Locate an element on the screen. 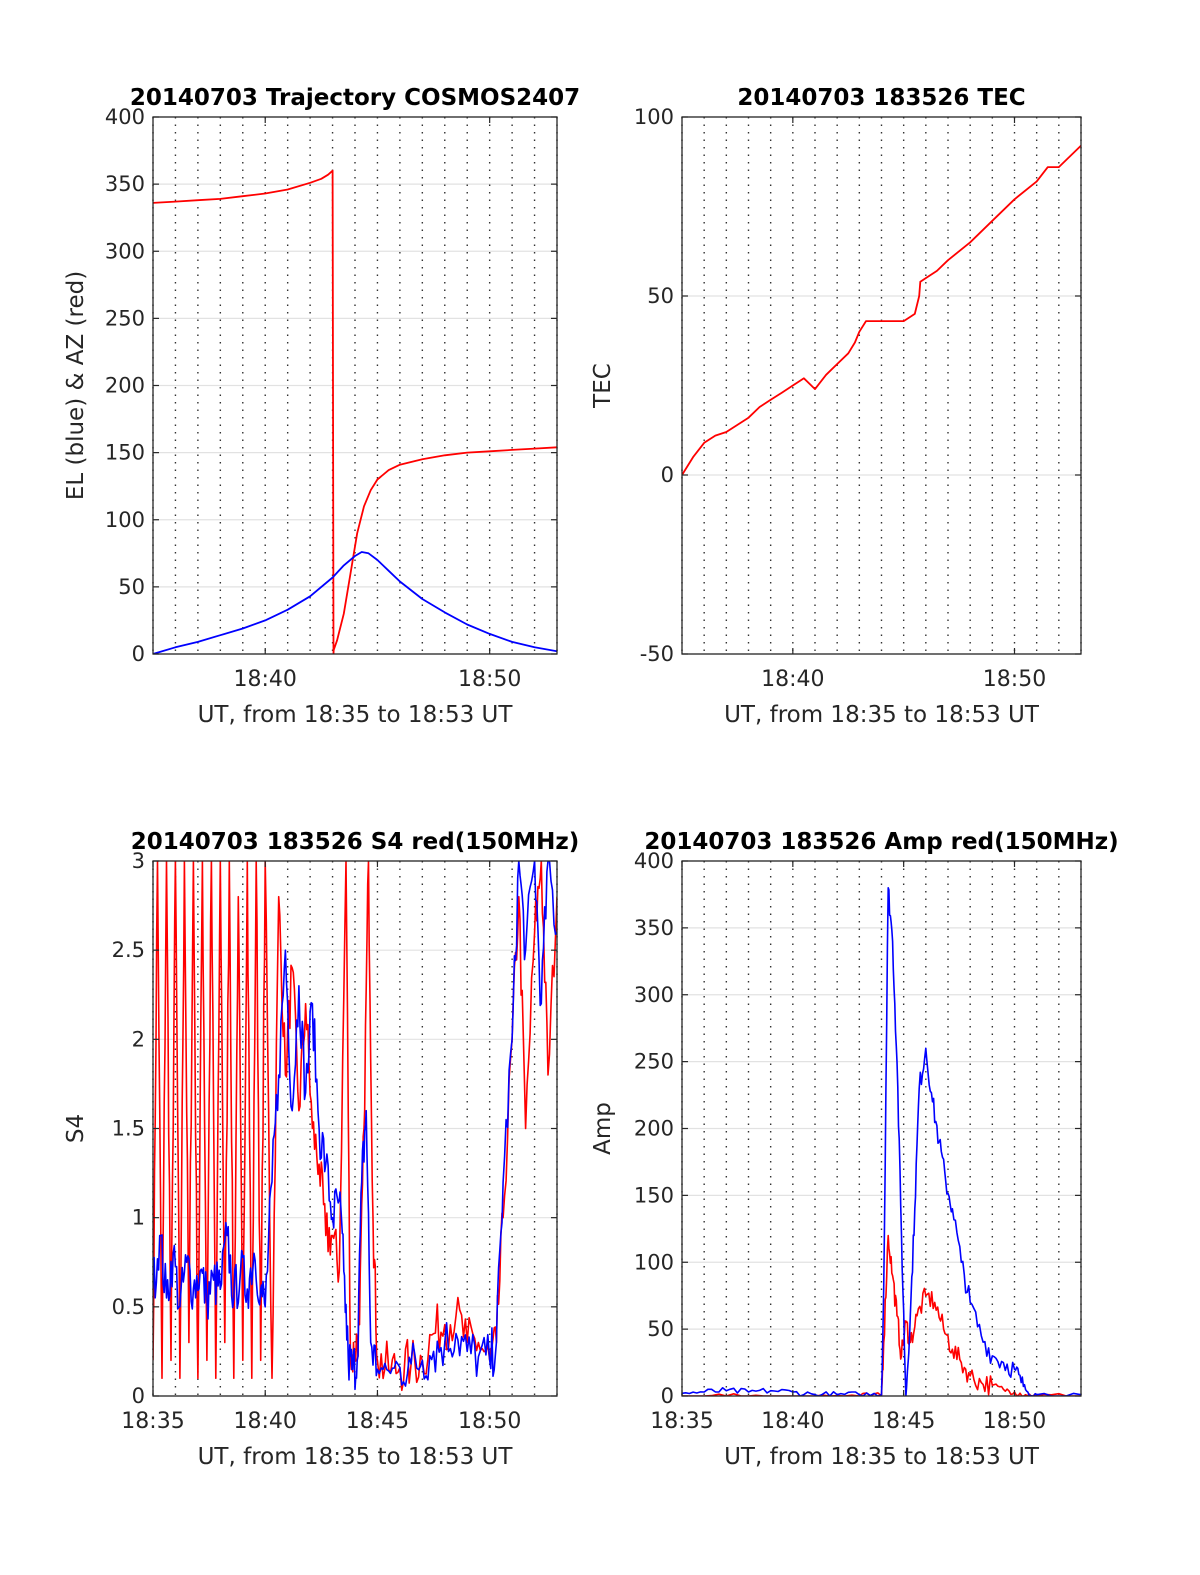  y-axis-label: TEC is located at coordinates (603, 386).